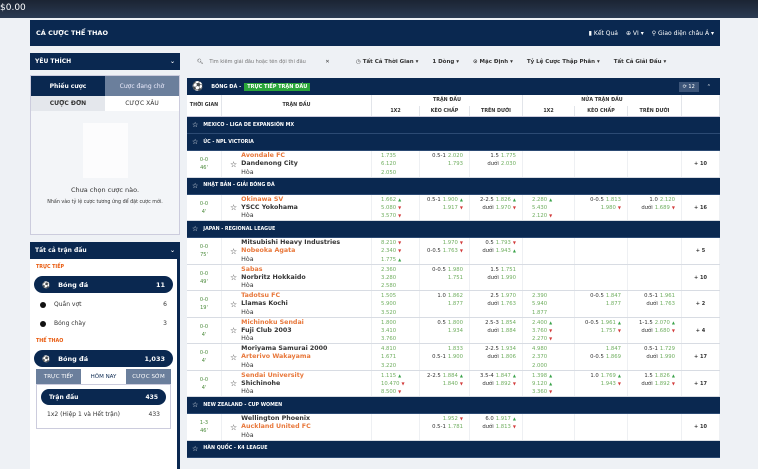 This screenshot has height=469, width=758. What do you see at coordinates (105, 61) in the screenshot?
I see `favorites-header: YÊU THÍCH ⌄` at bounding box center [105, 61].